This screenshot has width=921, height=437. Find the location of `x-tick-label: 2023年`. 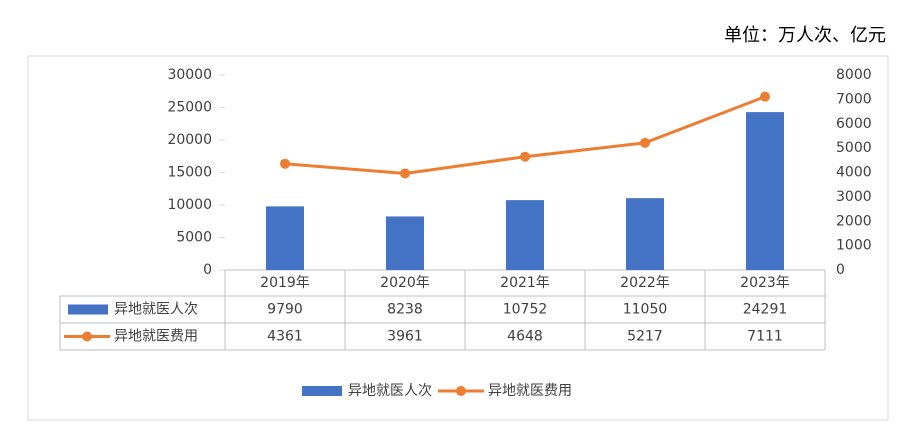

x-tick-label: 2023年 is located at coordinates (765, 283).